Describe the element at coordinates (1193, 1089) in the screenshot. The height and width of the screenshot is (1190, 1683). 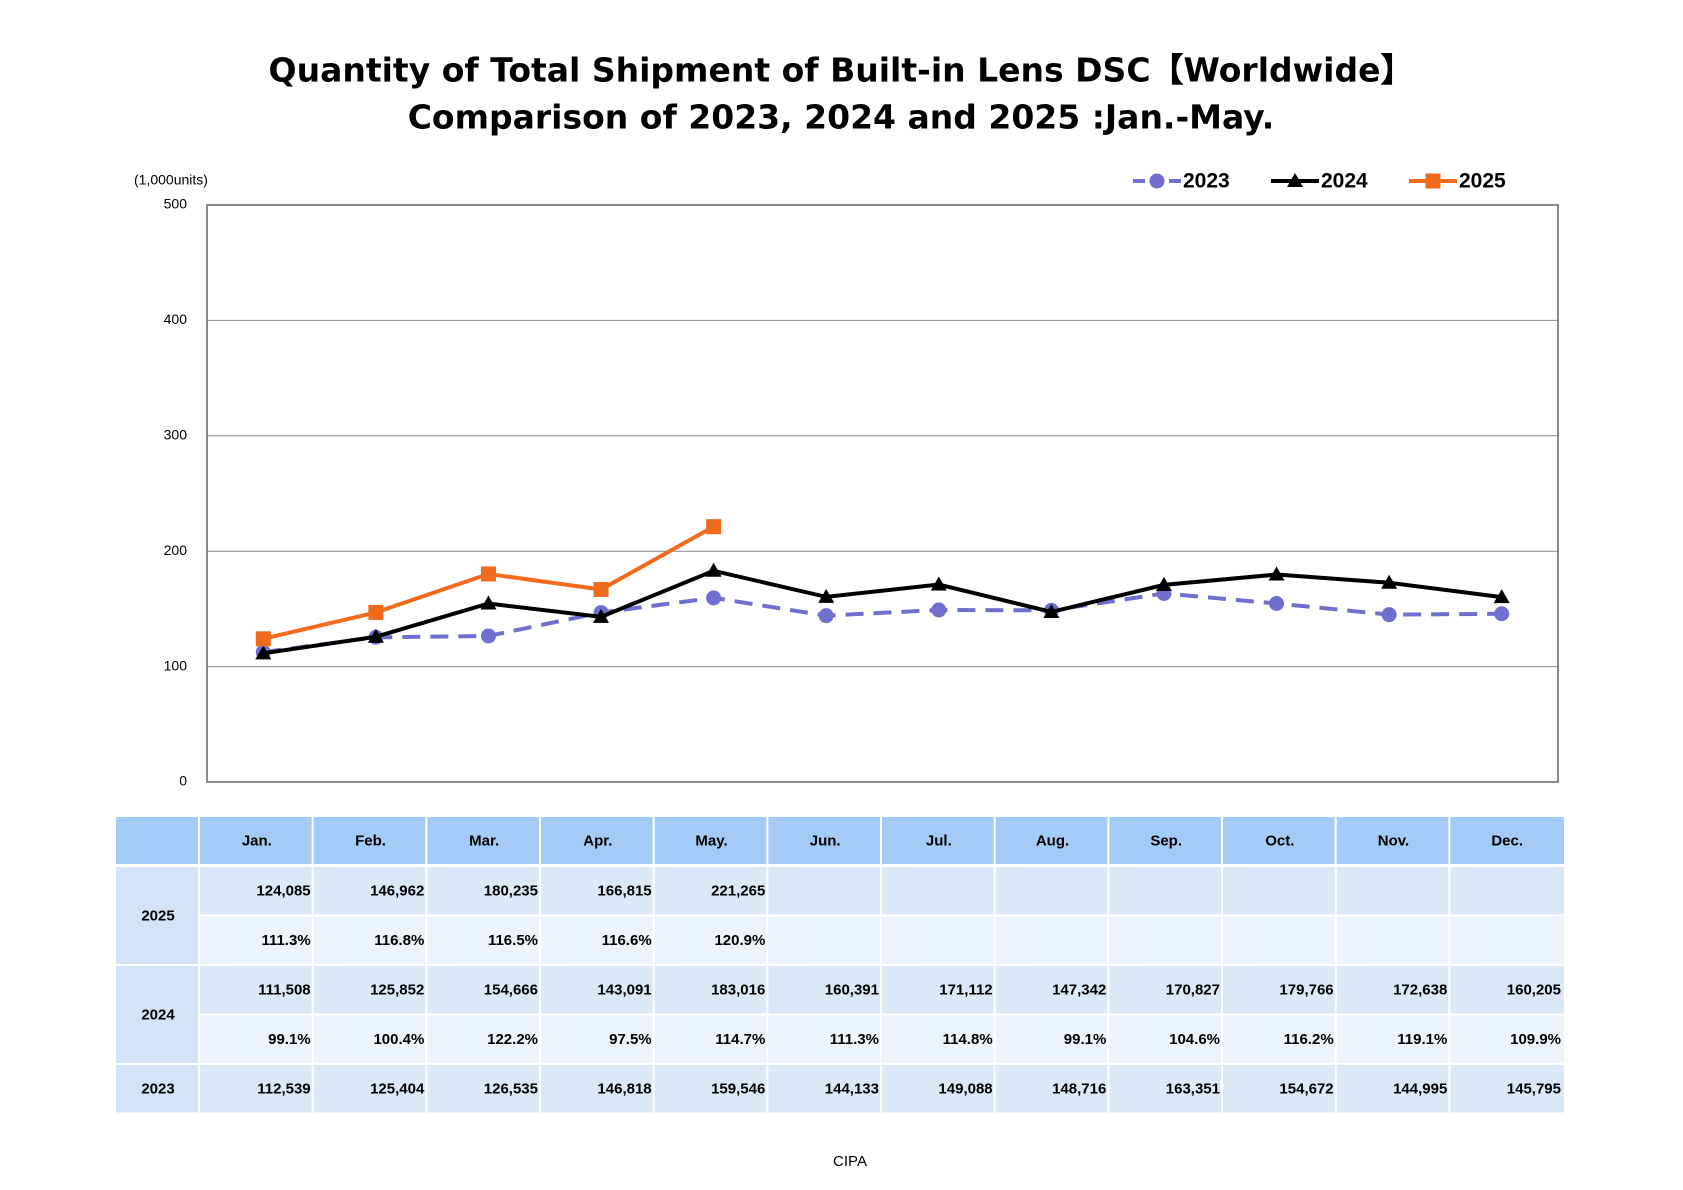
I see `table-cell: 163,351` at that location.